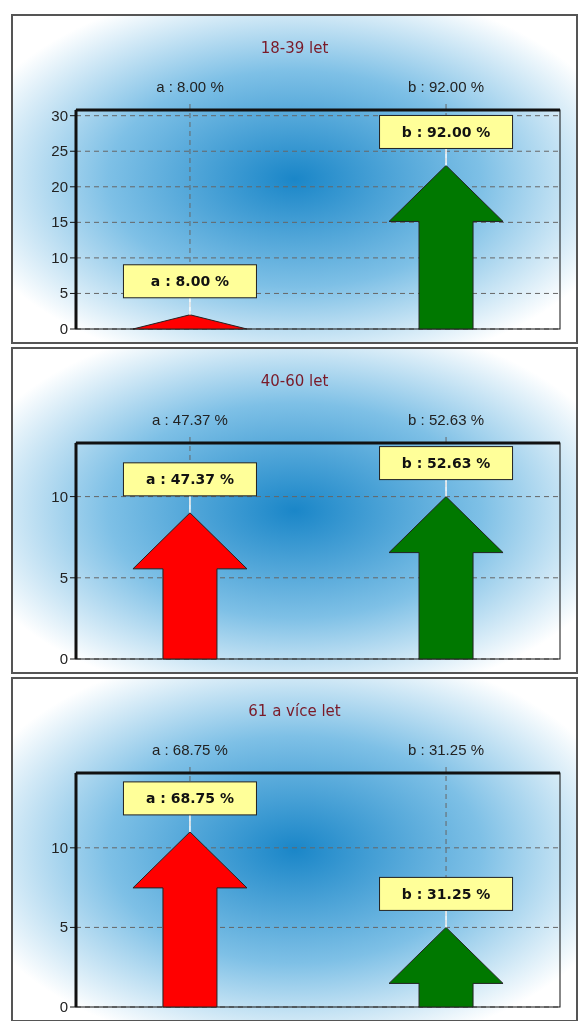 The width and height of the screenshot is (587, 1021). Describe the element at coordinates (294, 381) in the screenshot. I see `chart-title: 40-60 let` at that location.